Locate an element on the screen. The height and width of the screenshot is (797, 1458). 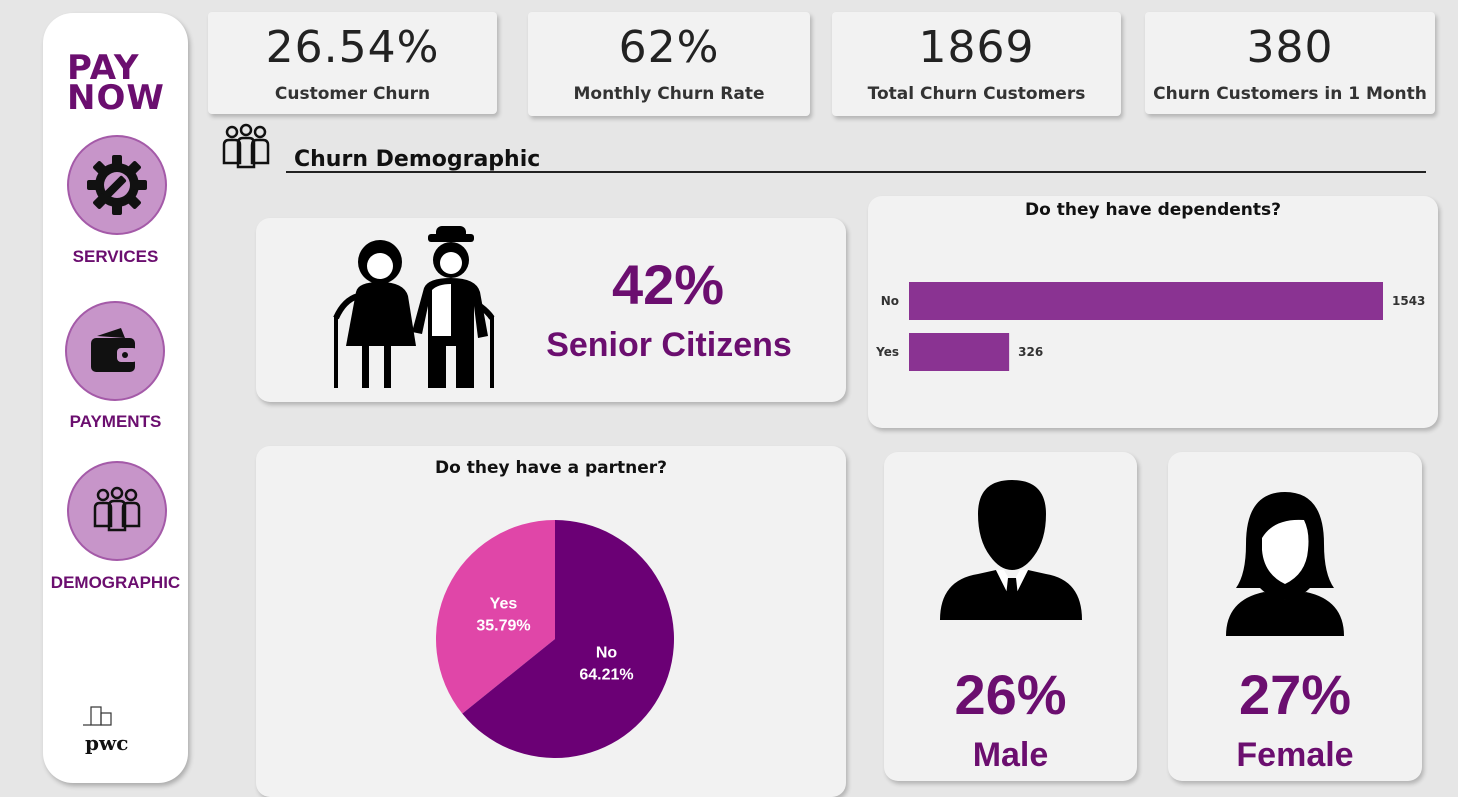
kpi-label: Monthly Churn Rate is located at coordinates (669, 94).